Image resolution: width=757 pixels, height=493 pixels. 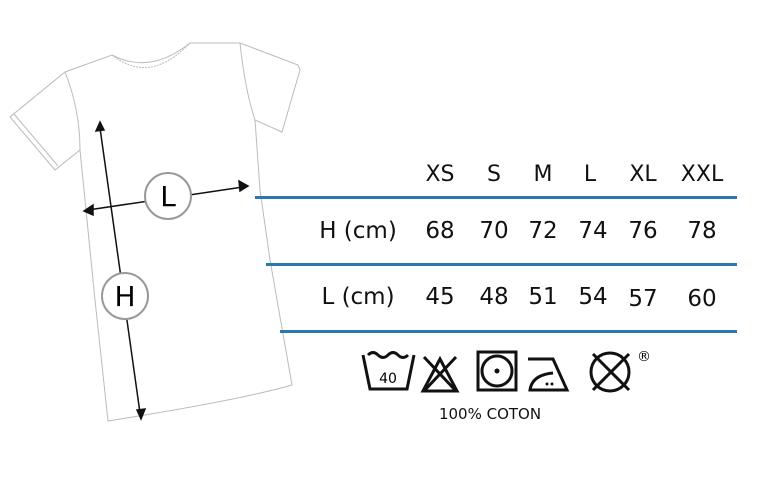 What do you see at coordinates (643, 231) in the screenshot?
I see `table-cell: 76` at bounding box center [643, 231].